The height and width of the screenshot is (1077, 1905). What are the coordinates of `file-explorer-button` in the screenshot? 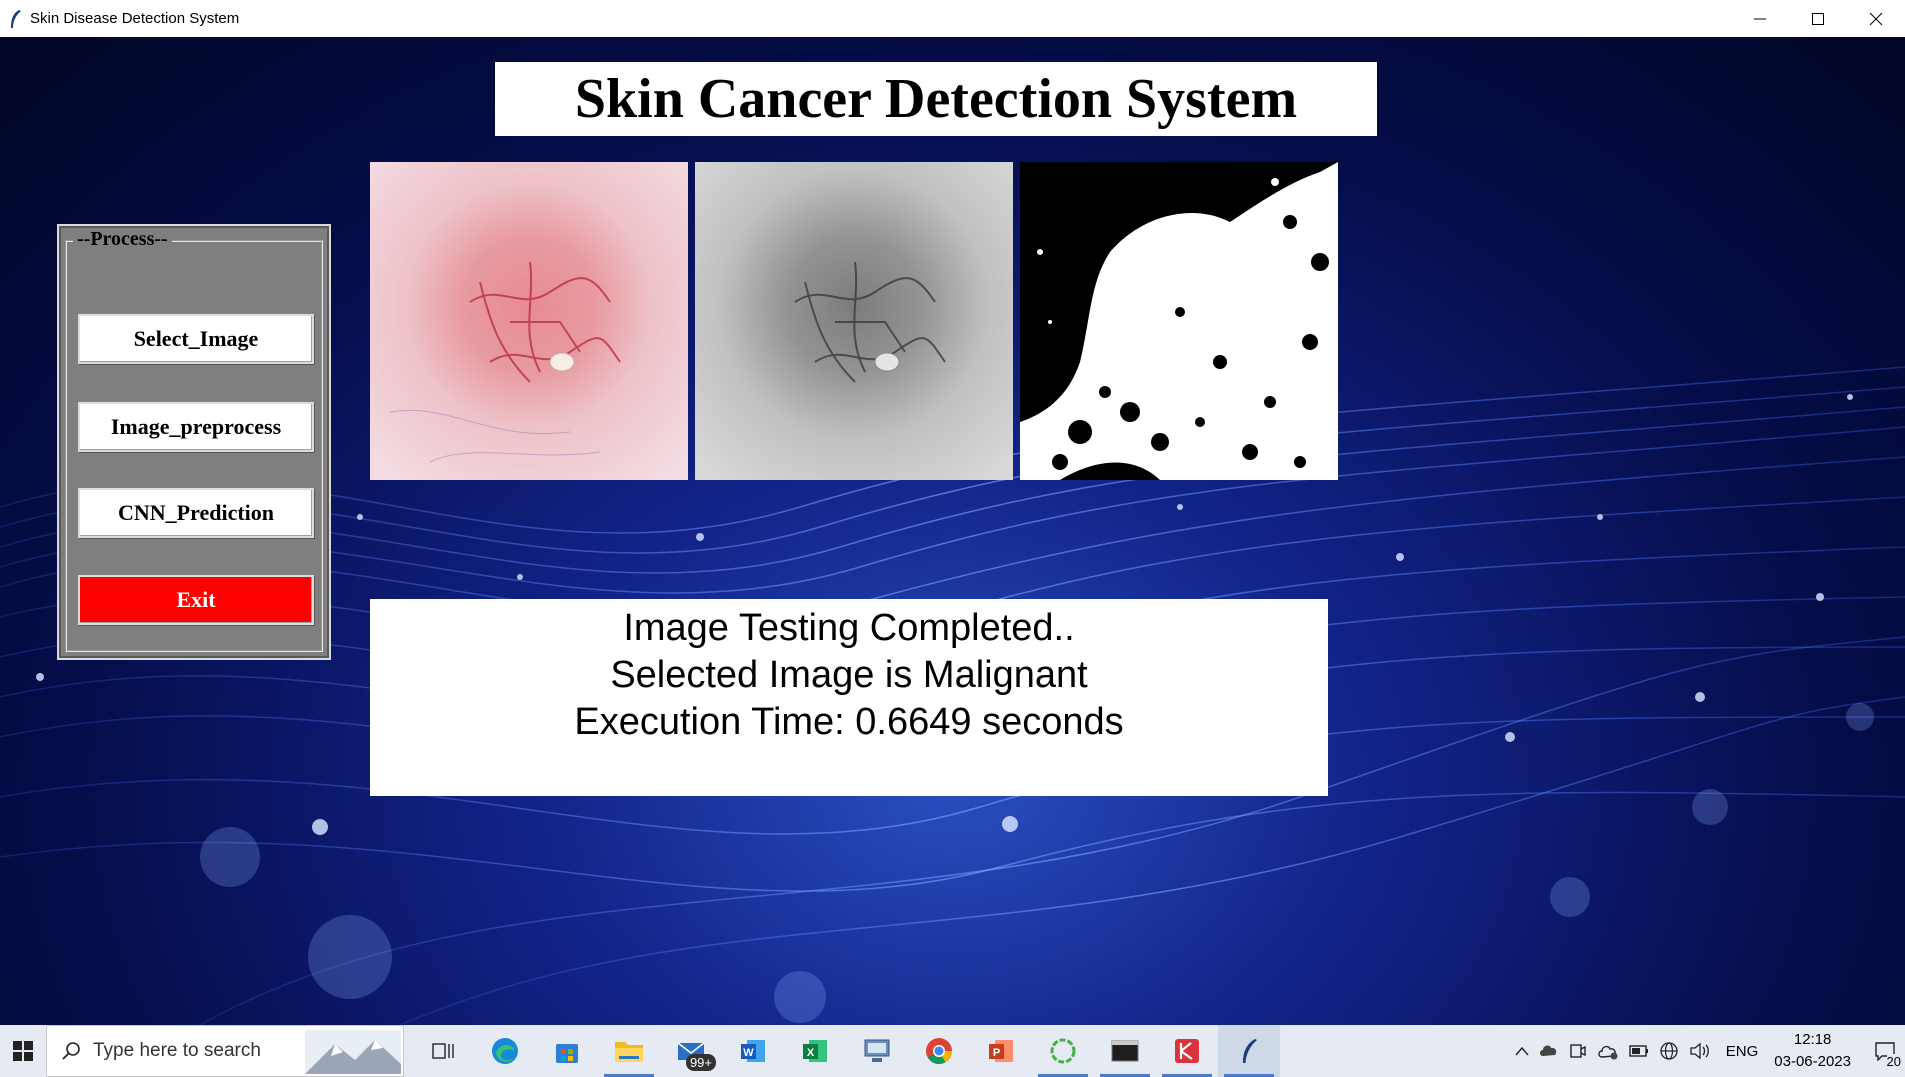 It's located at (629, 1051).